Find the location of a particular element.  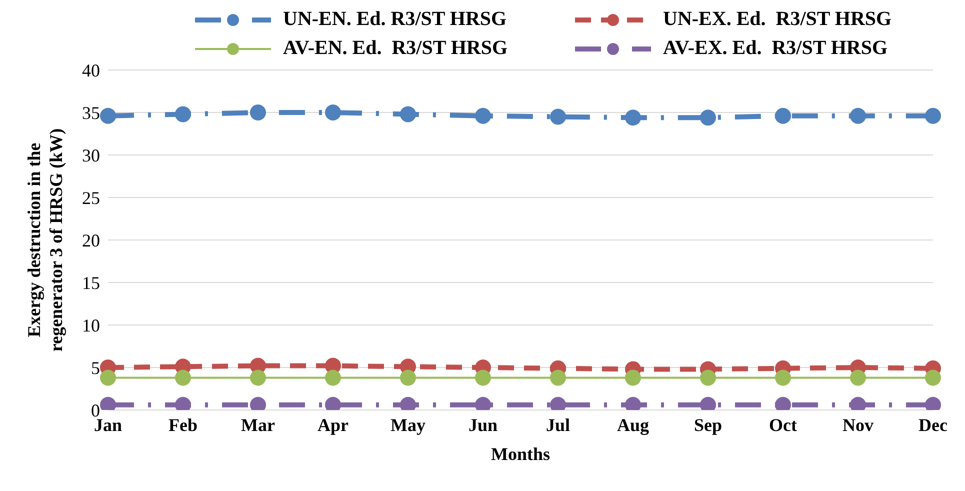

y-tick-label: 20 is located at coordinates (91, 240).